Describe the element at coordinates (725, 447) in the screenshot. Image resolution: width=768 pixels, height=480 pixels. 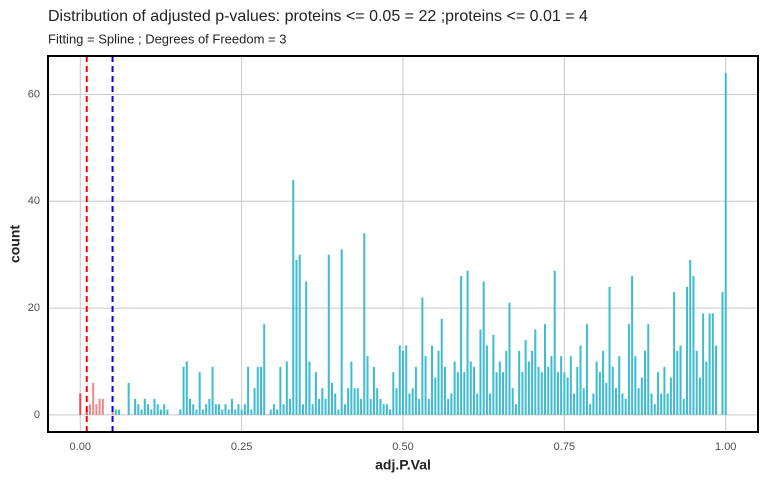
I see `x-tick-label: 1.00` at that location.